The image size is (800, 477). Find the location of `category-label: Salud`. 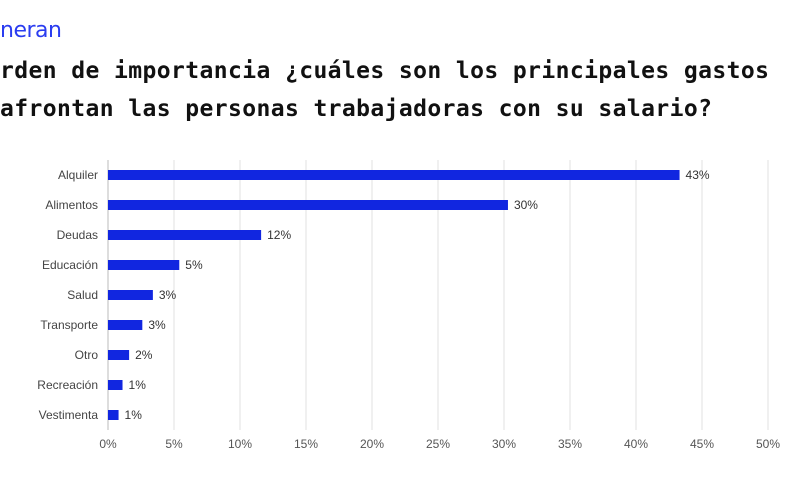

category-label: Salud is located at coordinates (82, 295).